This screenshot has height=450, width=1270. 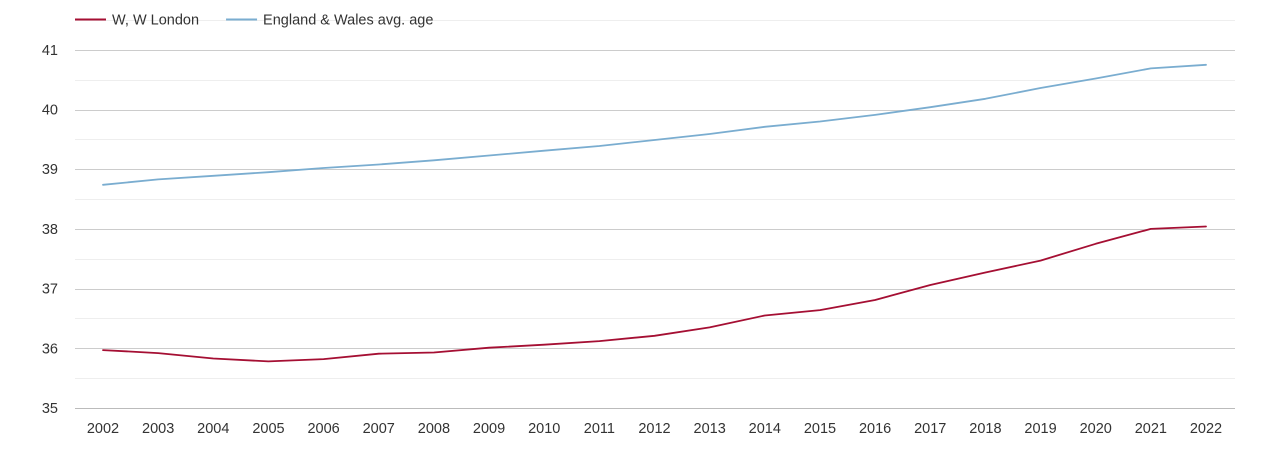 What do you see at coordinates (155, 21) in the screenshot?
I see `legend-label: W, W London` at bounding box center [155, 21].